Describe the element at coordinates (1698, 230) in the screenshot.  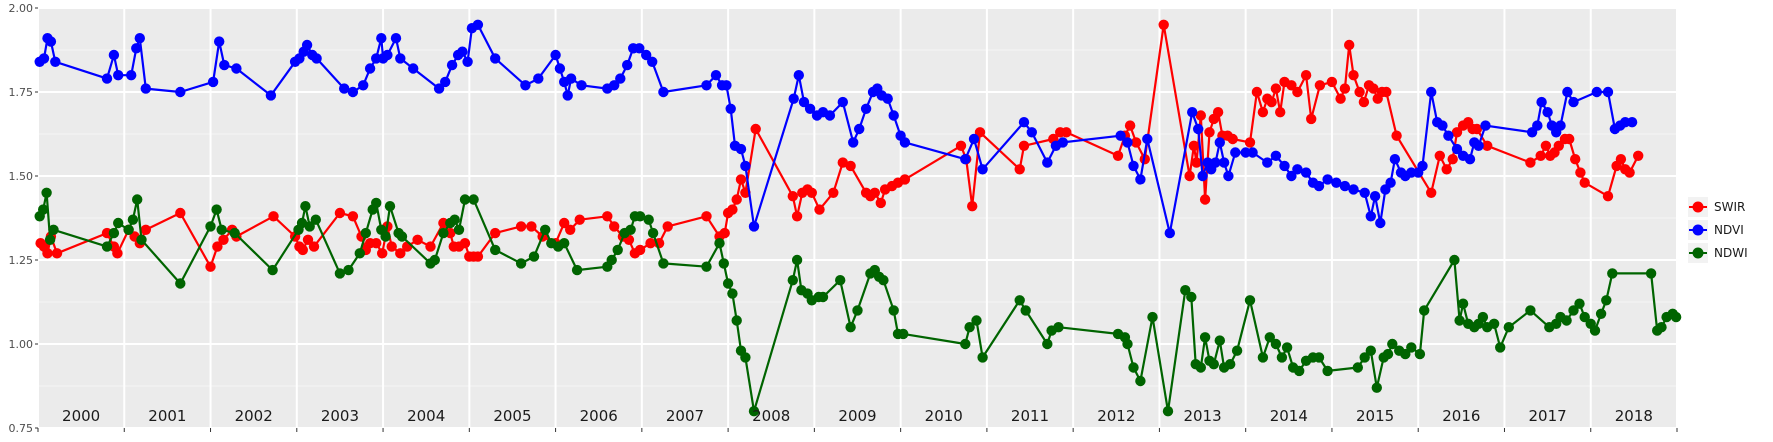
I see `legend-key-dot` at that location.